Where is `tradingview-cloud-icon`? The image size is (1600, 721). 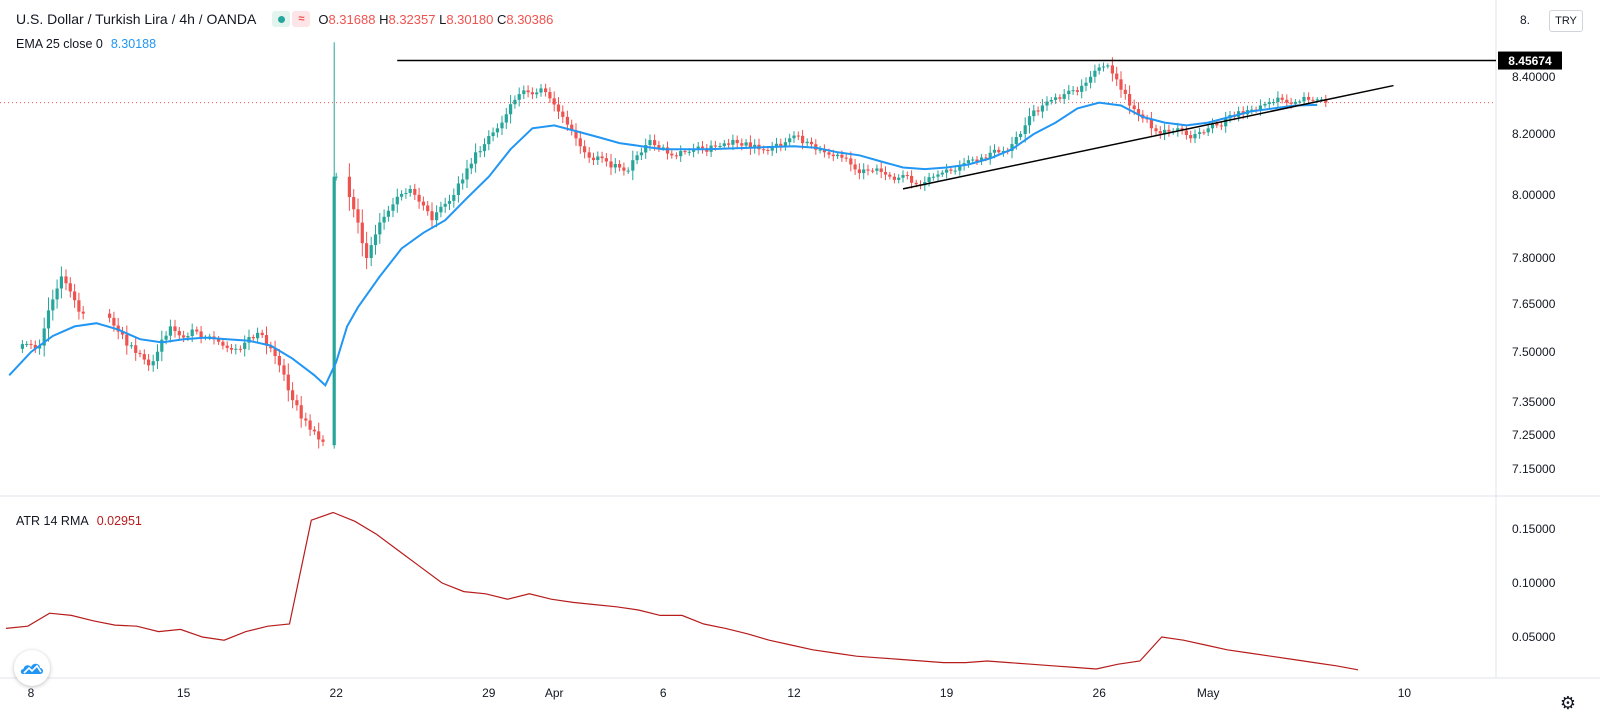
tradingview-cloud-icon is located at coordinates (32, 668).